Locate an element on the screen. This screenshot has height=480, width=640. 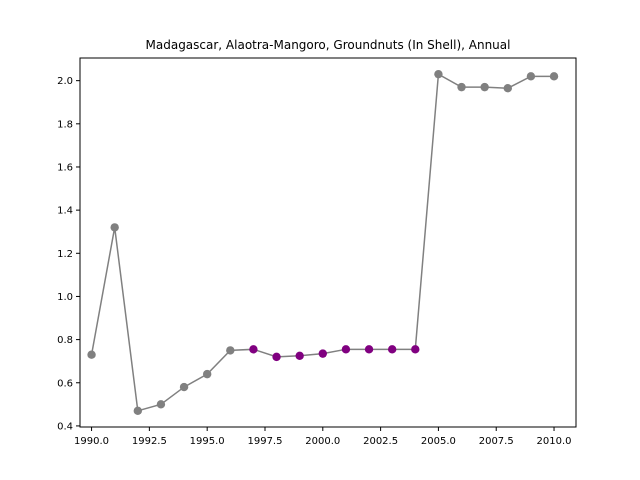
y-tick-label: 0.6 is located at coordinates (65, 383).